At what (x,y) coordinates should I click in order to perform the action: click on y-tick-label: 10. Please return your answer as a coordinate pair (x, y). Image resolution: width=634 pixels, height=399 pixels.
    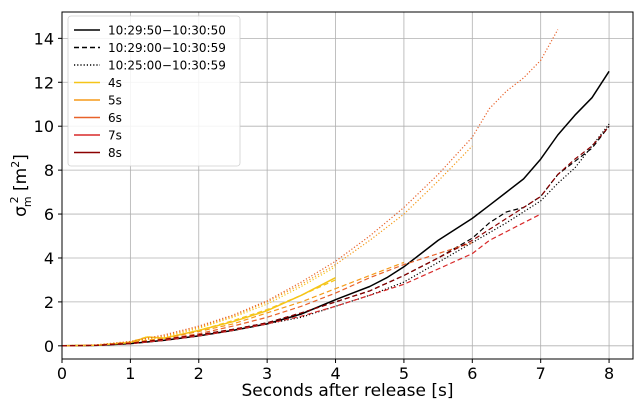
    Looking at the image, I should click on (44, 126).